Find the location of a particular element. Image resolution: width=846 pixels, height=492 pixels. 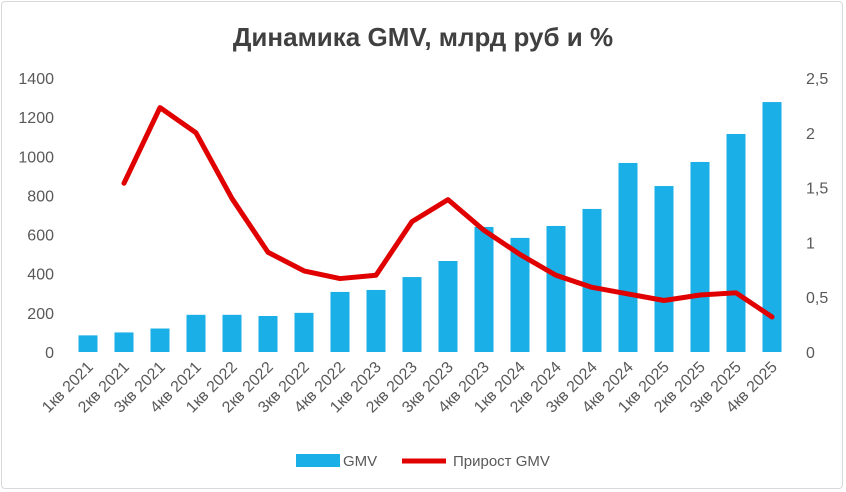

y-right-tick-label: 1 is located at coordinates (810, 243).